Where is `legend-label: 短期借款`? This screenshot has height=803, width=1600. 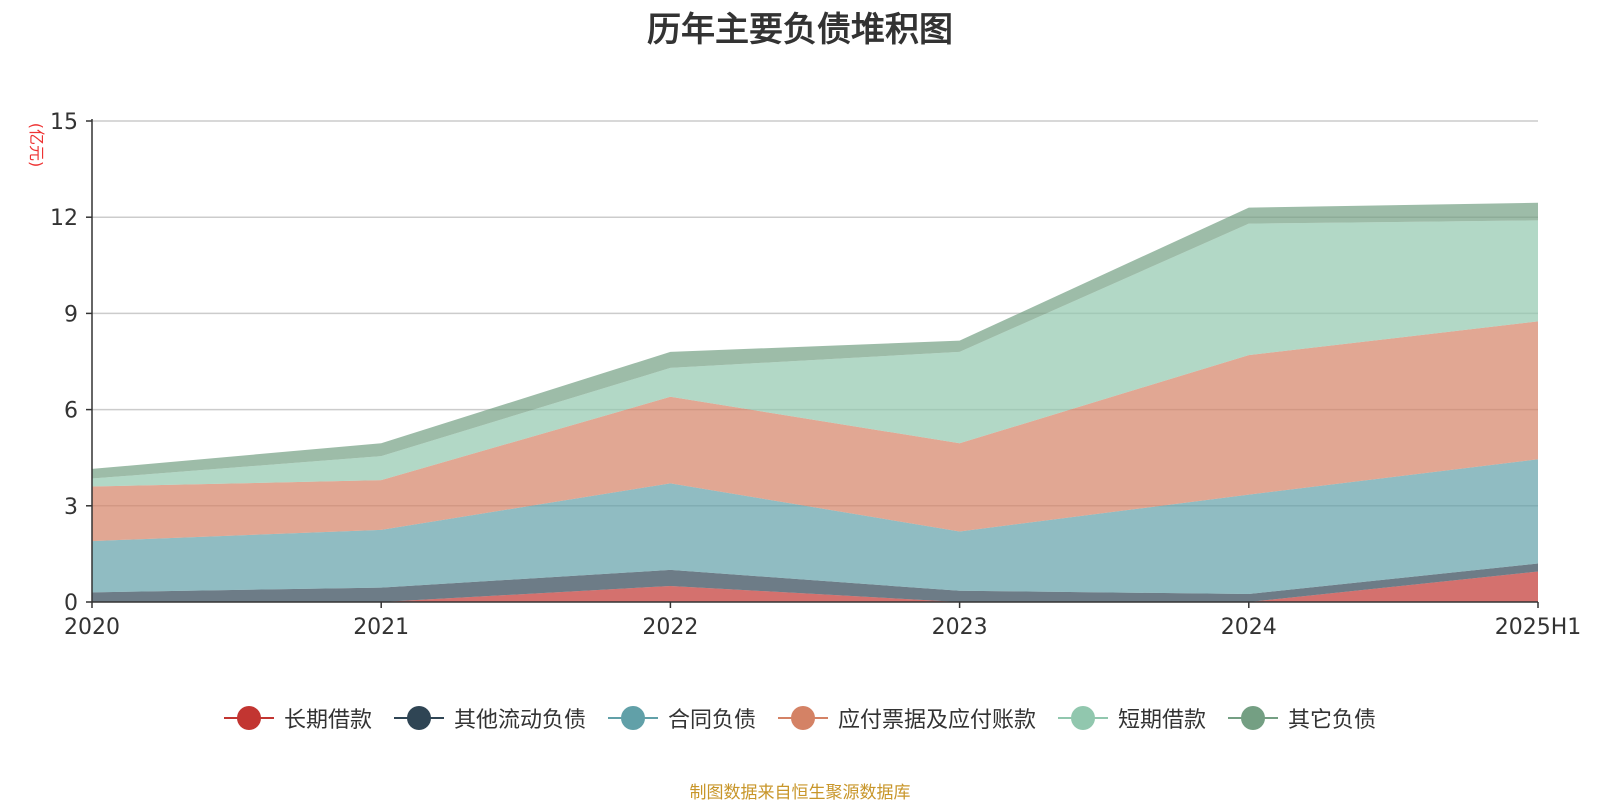
legend-label: 短期借款 is located at coordinates (1162, 720).